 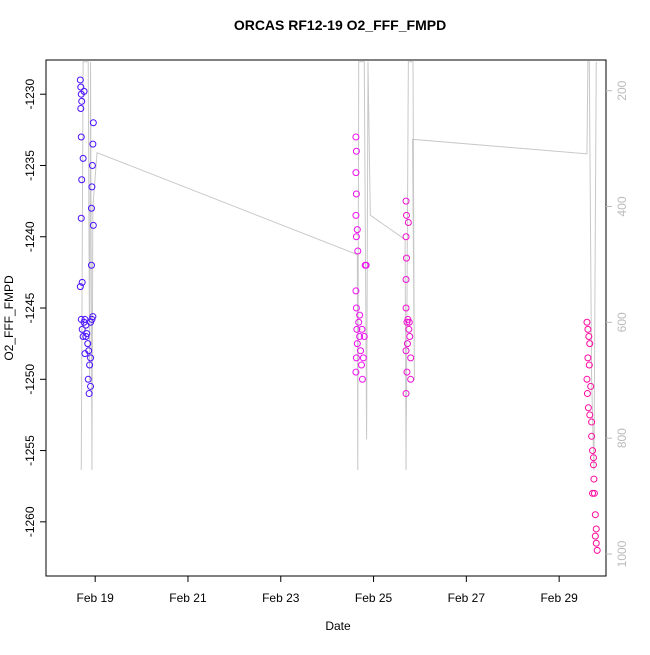 I want to click on y-tick-label: -1245, so click(x=30, y=307).